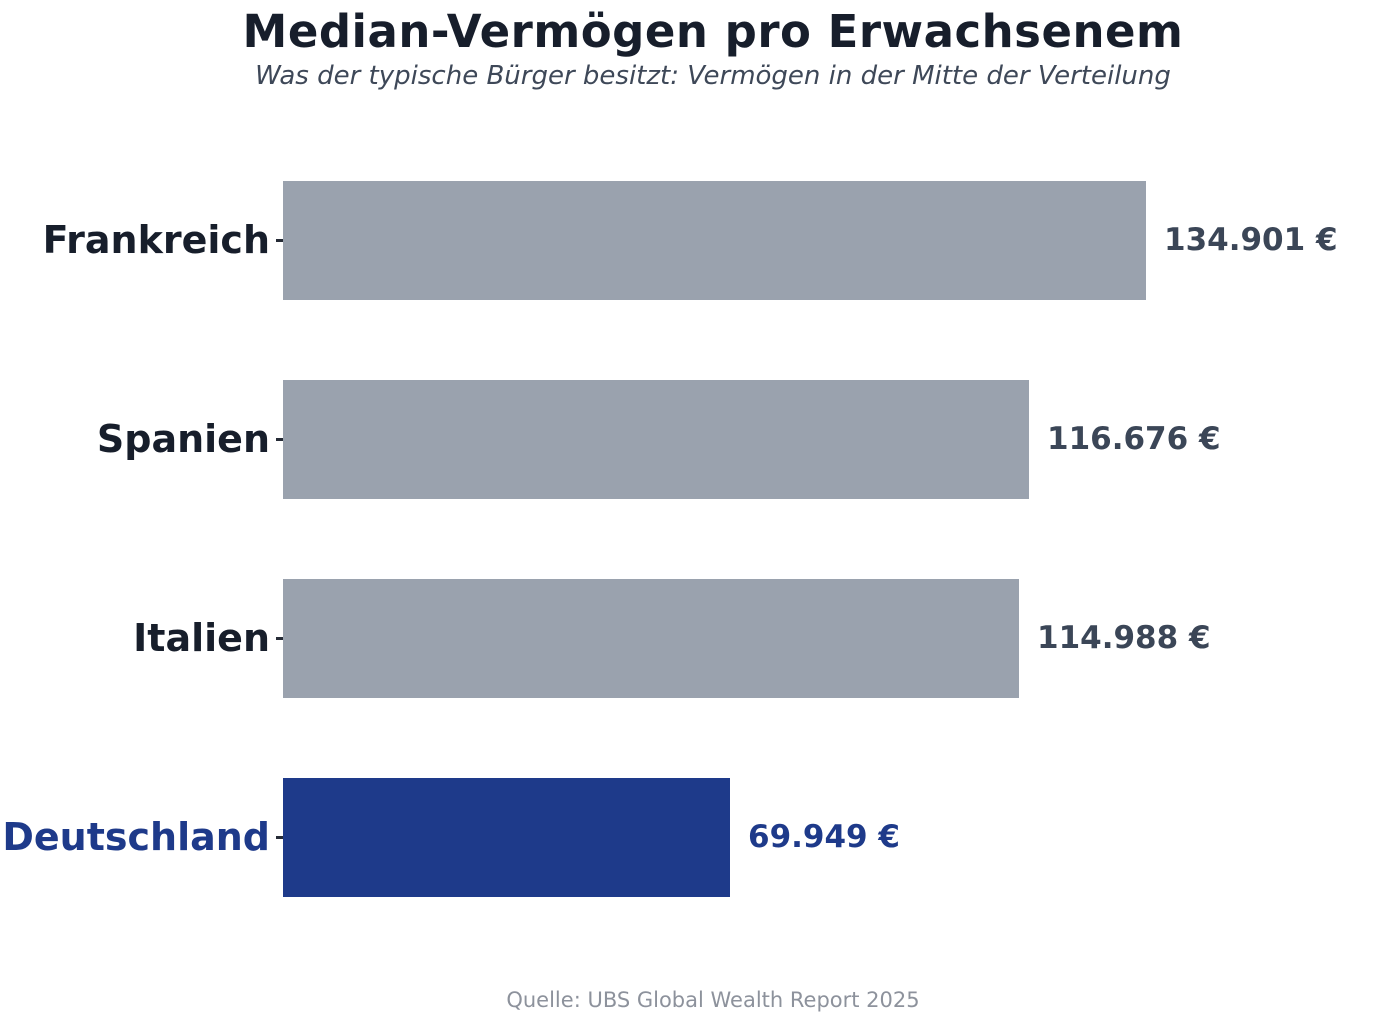 The height and width of the screenshot is (1021, 1374). I want to click on category-label: Deutschland, so click(136, 837).